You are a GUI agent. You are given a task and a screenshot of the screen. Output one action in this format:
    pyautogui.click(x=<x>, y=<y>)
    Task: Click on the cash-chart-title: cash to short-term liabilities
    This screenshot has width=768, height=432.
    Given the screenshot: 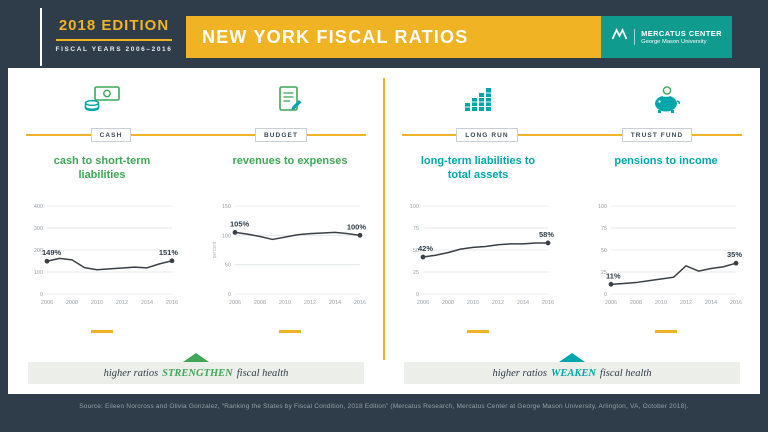 What is the action you would take?
    pyautogui.click(x=102, y=168)
    